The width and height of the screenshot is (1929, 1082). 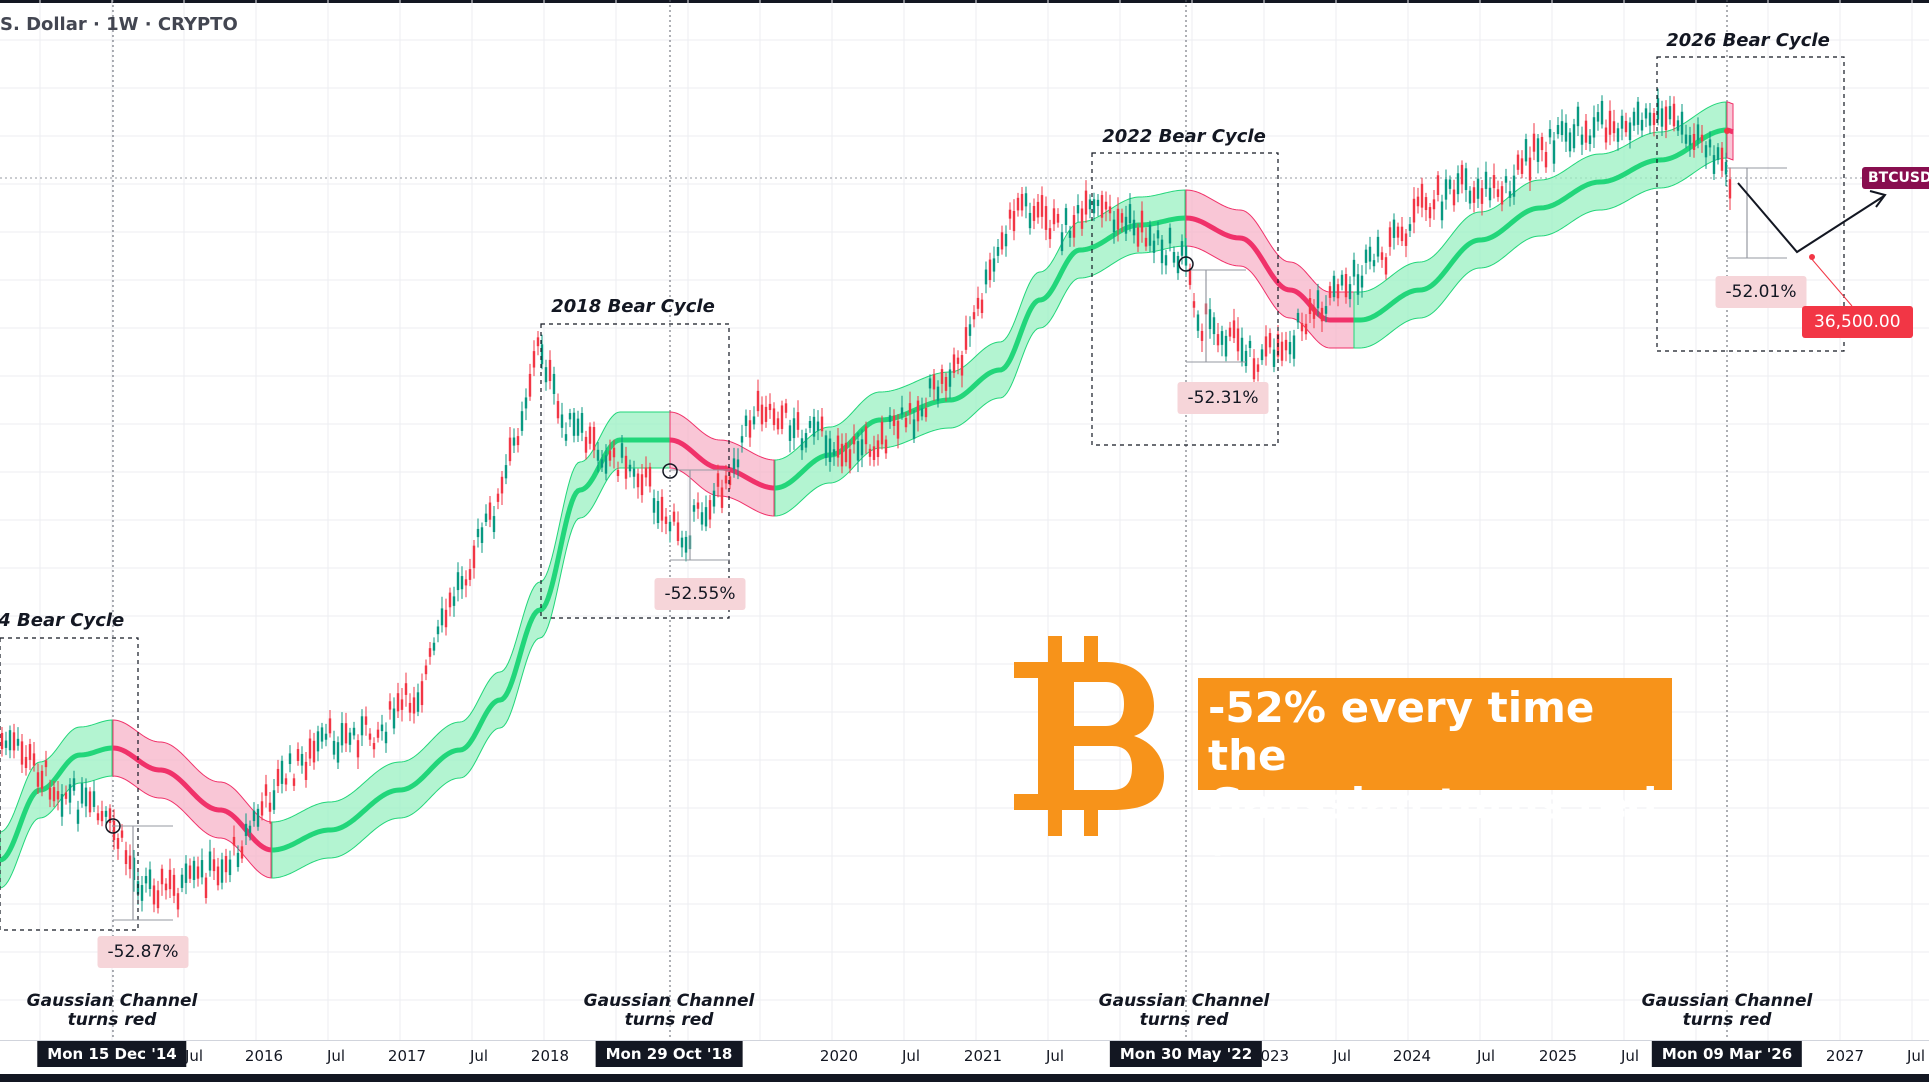 What do you see at coordinates (1727, 131) in the screenshot?
I see `channel-end-dot` at bounding box center [1727, 131].